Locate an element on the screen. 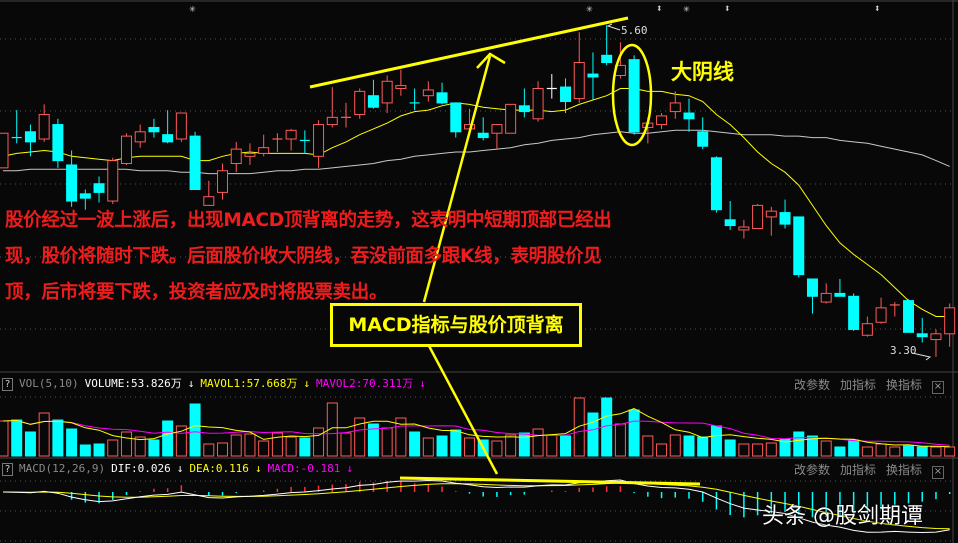 The width and height of the screenshot is (958, 543). price-trend-line is located at coordinates (469, 52).